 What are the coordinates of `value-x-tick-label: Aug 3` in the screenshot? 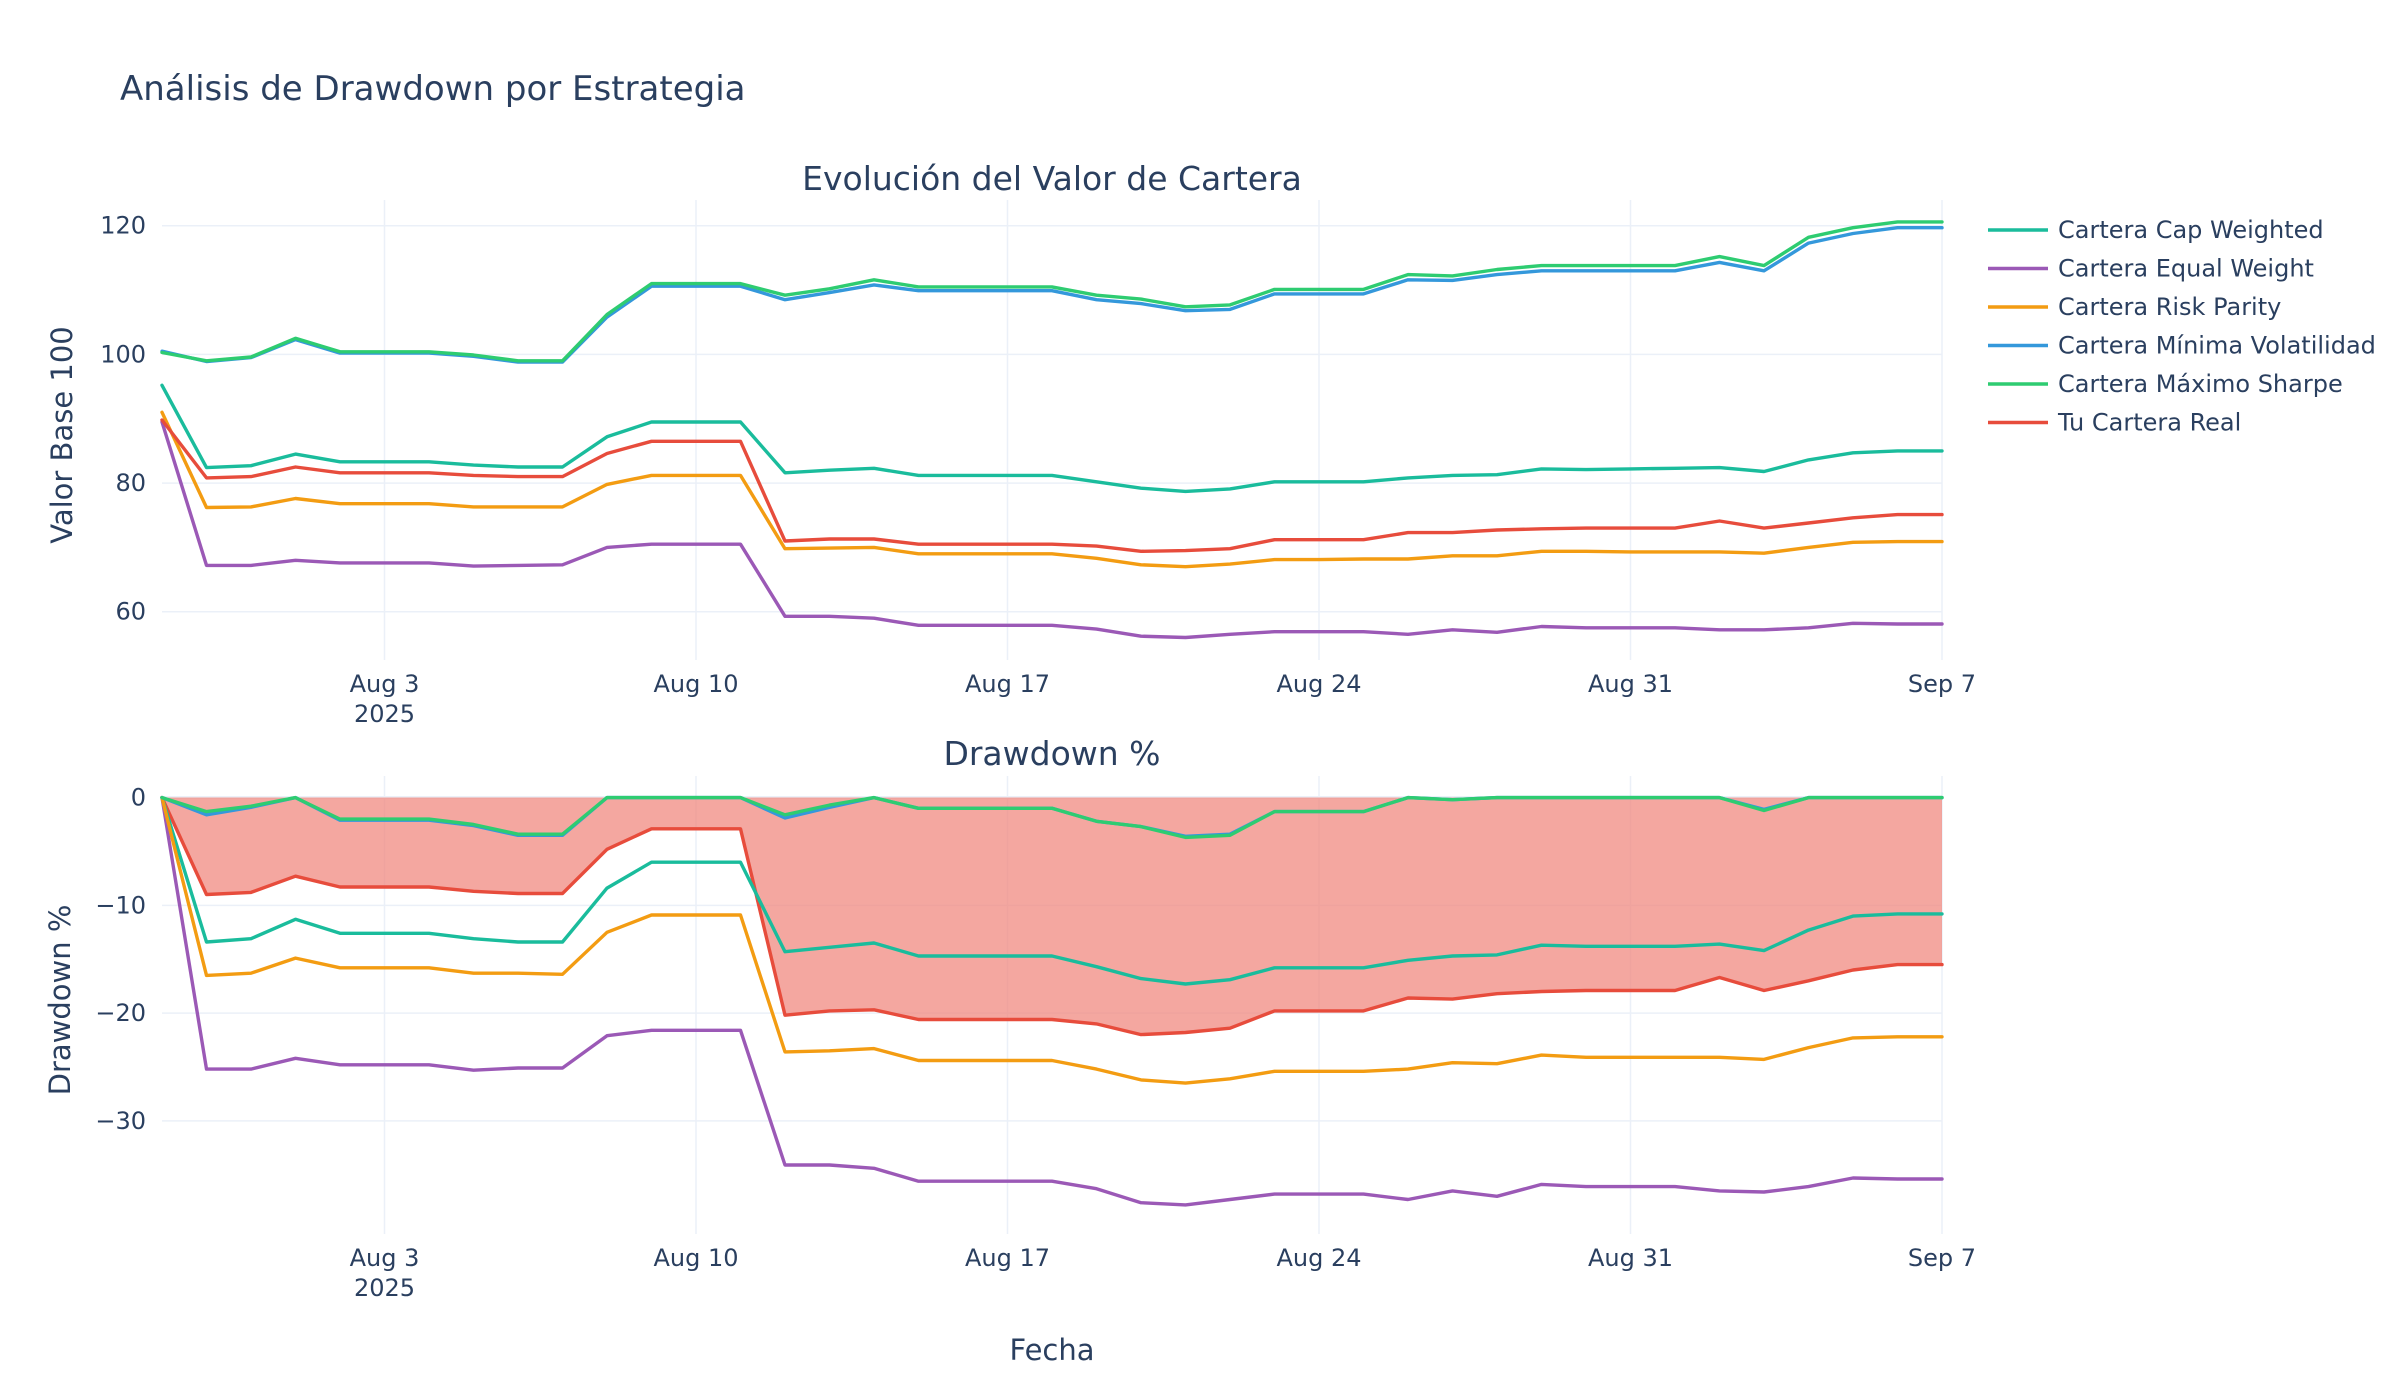 It's located at (385, 684).